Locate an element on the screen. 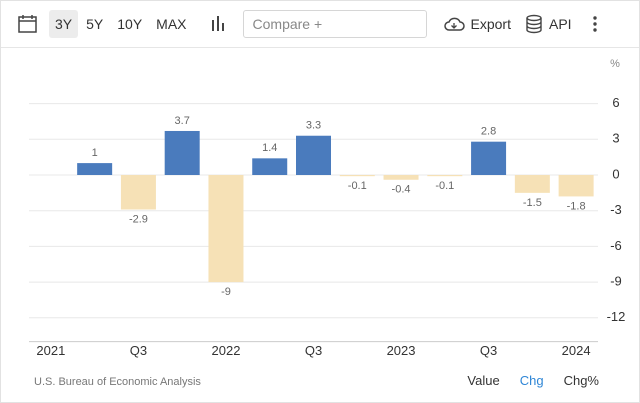 This screenshot has height=403, width=640. compare-input: Compare + is located at coordinates (334, 24).